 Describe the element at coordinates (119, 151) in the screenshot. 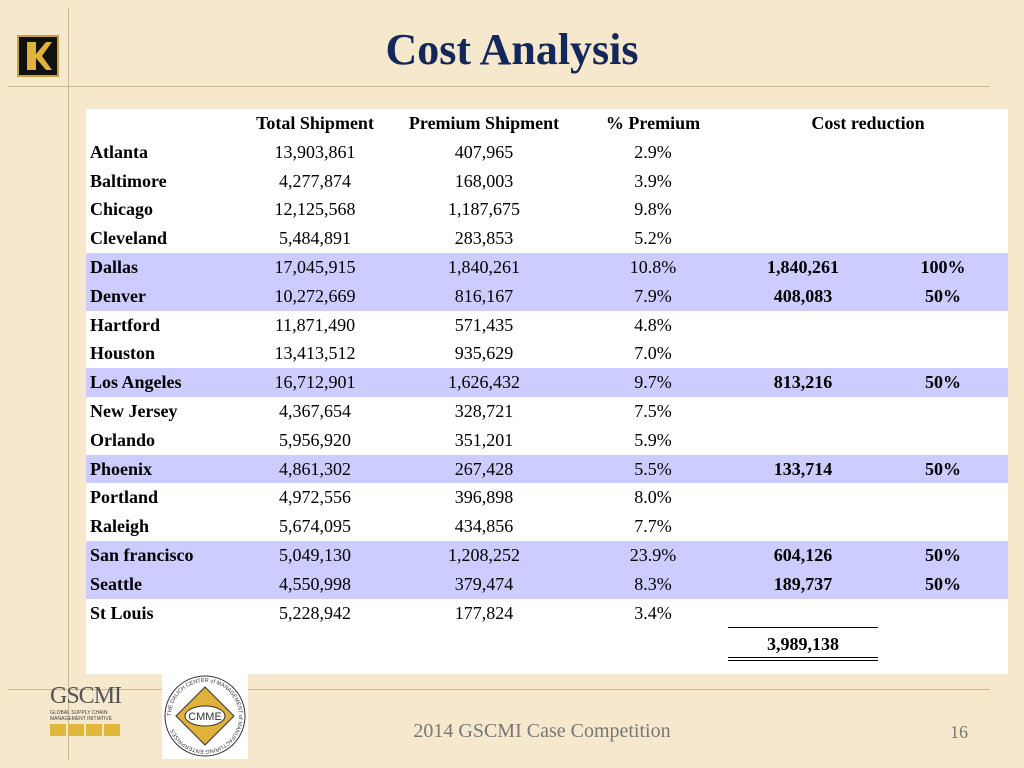

I see `city-cell: Atlanta` at that location.